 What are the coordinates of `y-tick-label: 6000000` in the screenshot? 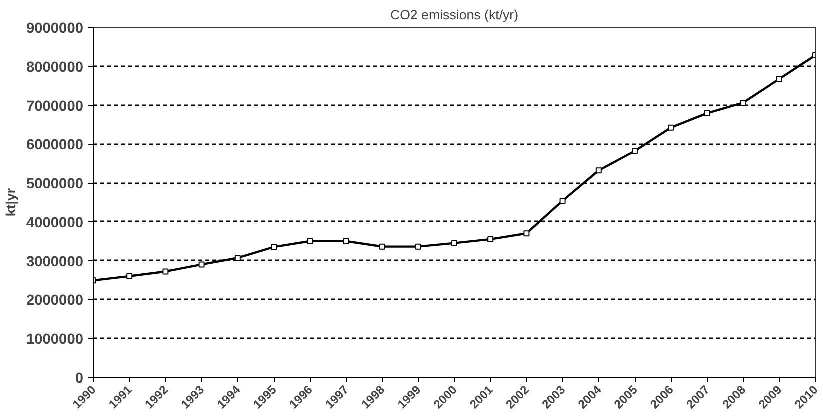 It's located at (55, 146).